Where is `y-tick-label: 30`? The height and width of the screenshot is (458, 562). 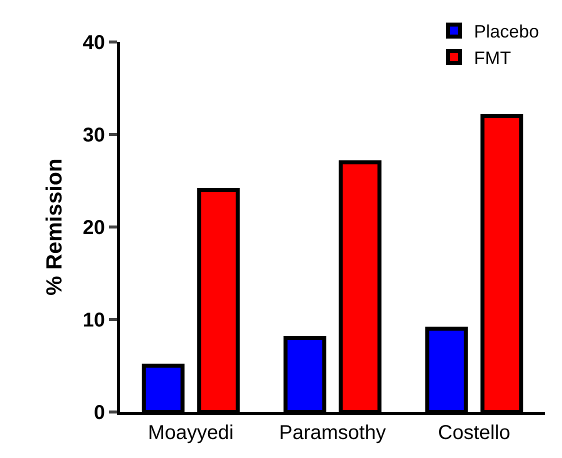
y-tick-label: 30 is located at coordinates (93, 135).